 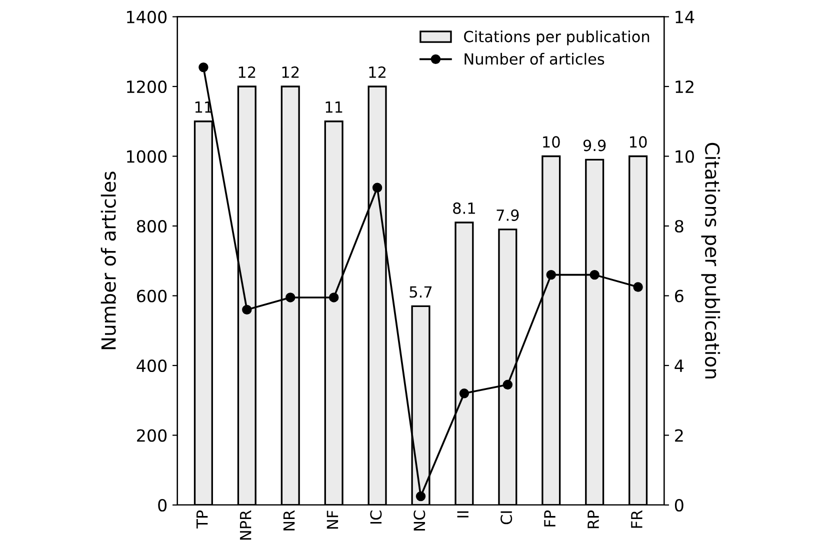 I want to click on y2-tick-label: 8, so click(x=679, y=226).